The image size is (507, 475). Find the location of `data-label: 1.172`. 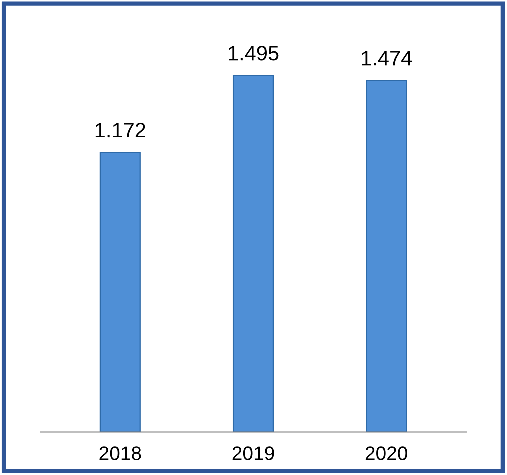

data-label: 1.172 is located at coordinates (121, 130).